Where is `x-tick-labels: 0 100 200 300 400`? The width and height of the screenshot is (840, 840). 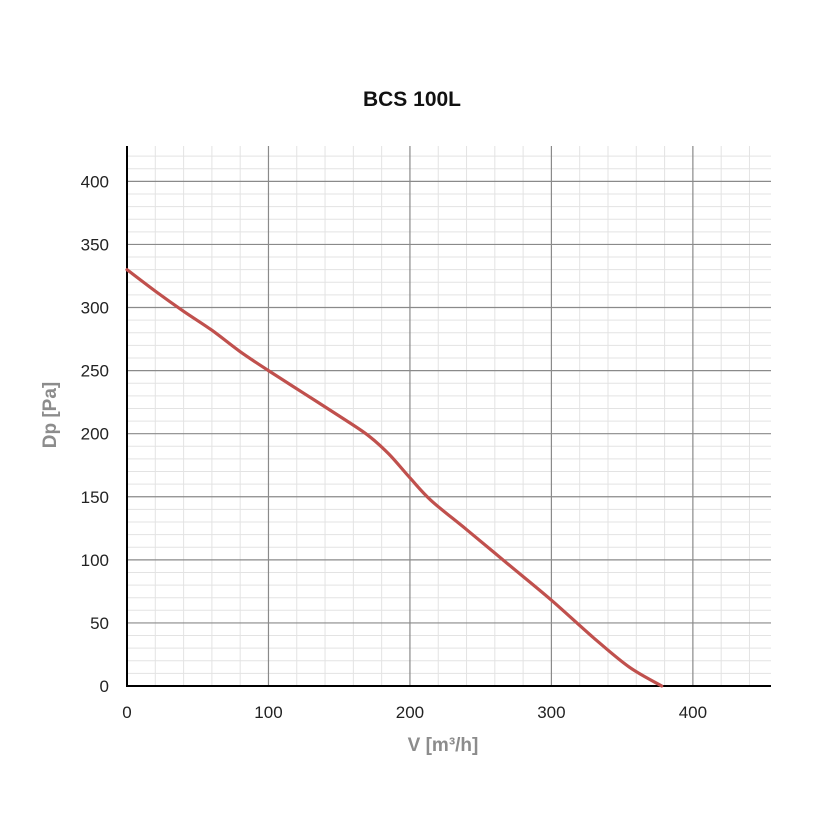 x-tick-labels: 0 100 200 300 400 is located at coordinates (414, 712).